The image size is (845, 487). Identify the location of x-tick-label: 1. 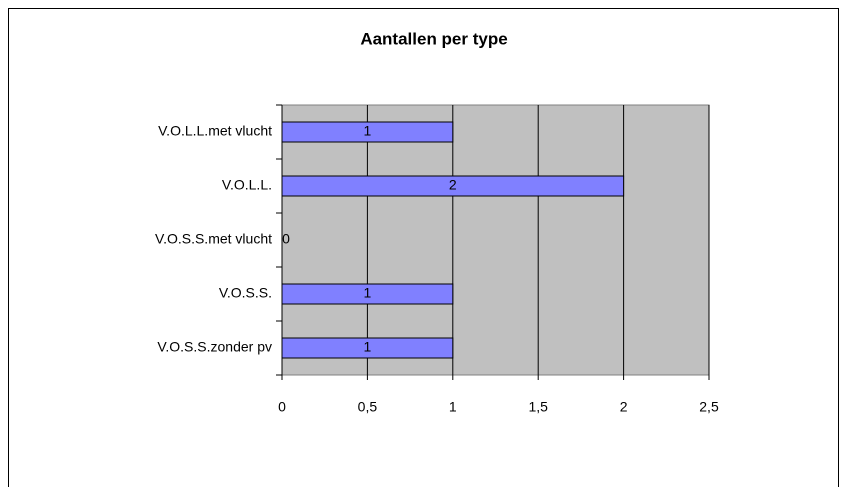
(453, 407).